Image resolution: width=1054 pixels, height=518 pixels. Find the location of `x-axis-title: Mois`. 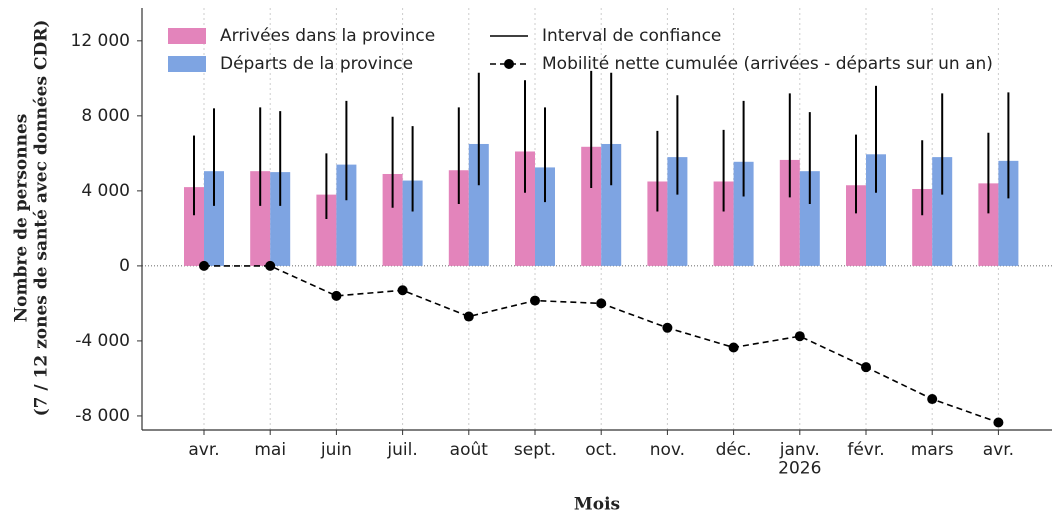

x-axis-title: Mois is located at coordinates (597, 505).